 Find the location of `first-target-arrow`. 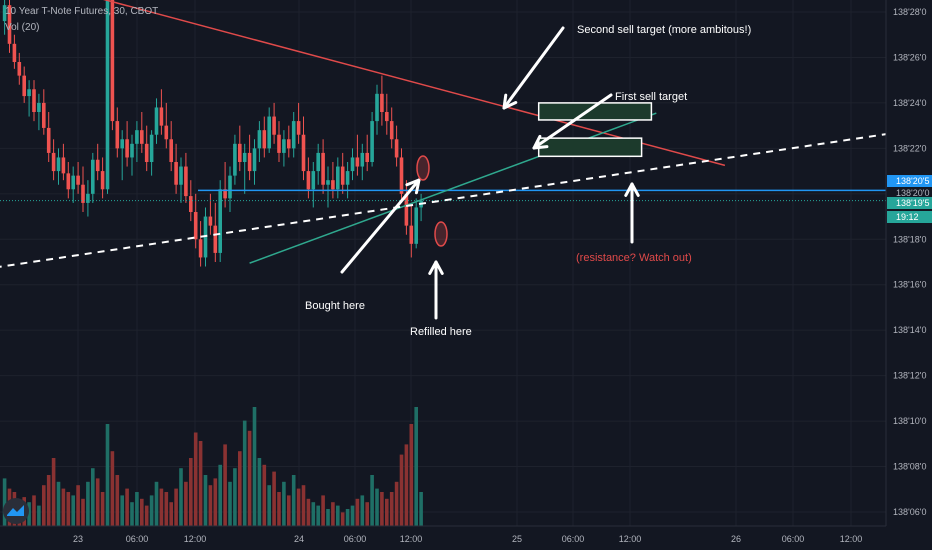

first-target-arrow is located at coordinates (572, 121).